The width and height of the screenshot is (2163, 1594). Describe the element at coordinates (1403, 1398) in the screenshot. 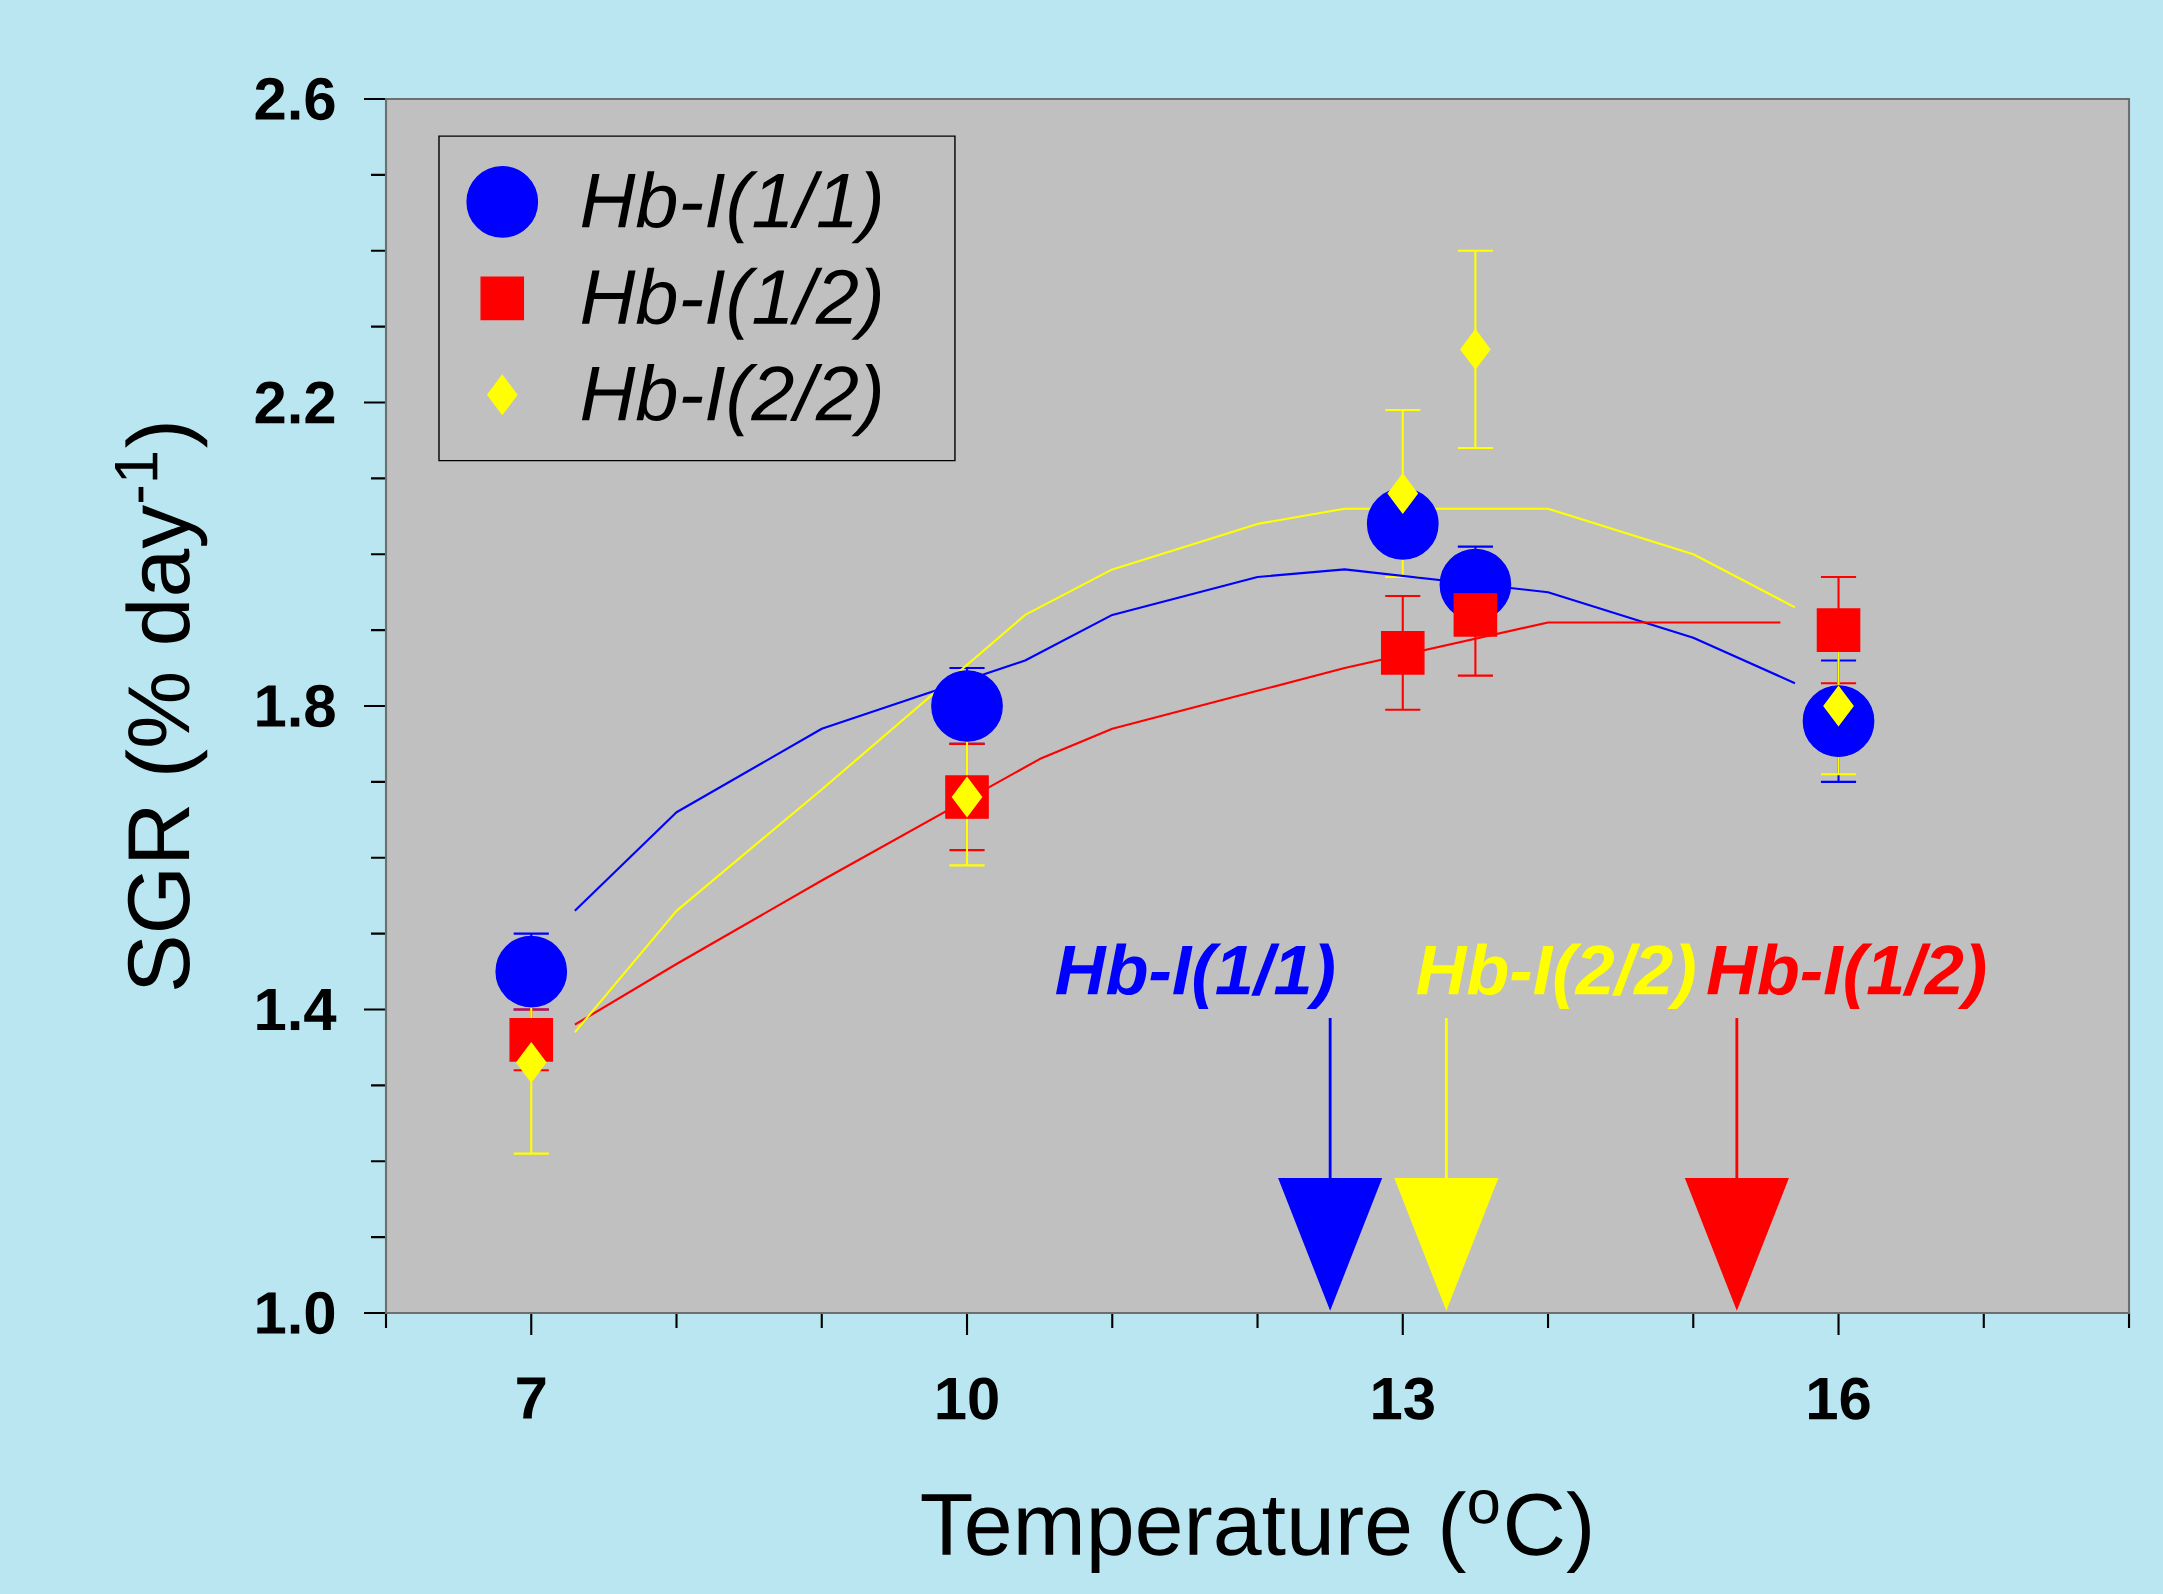

I see `x-tick-label: 13` at that location.